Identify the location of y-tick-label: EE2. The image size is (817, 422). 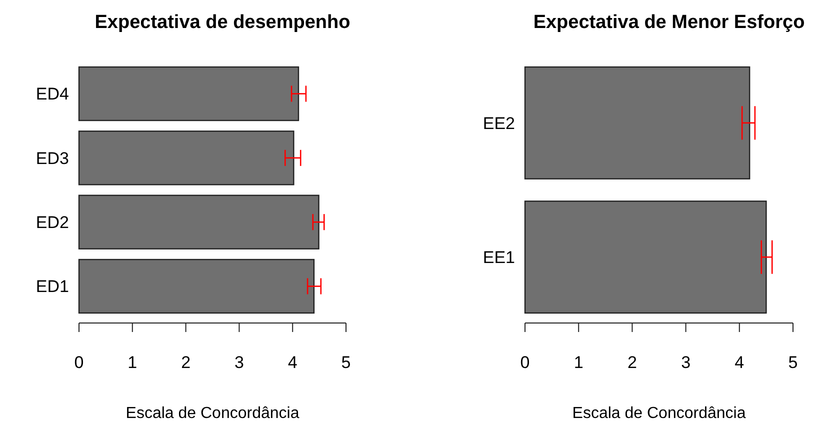
(498, 123).